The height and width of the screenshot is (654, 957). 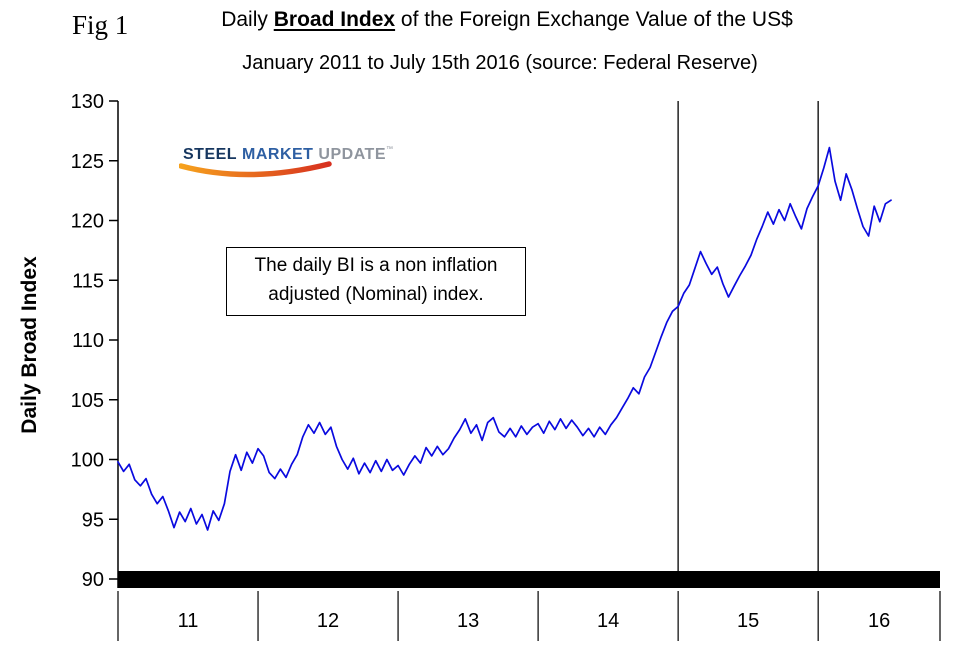 What do you see at coordinates (608, 621) in the screenshot?
I see `x-tick-label: 14` at bounding box center [608, 621].